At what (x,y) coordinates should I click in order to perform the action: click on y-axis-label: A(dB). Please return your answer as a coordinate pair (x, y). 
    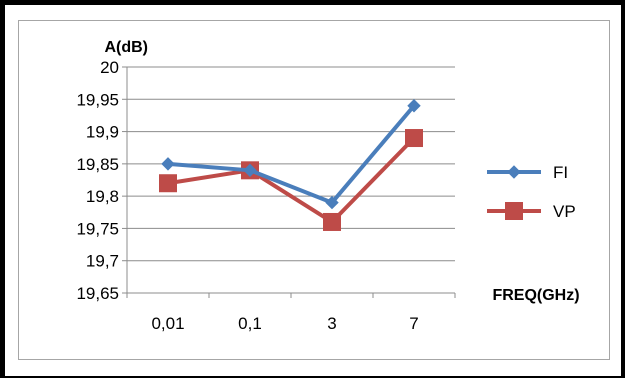
    Looking at the image, I should click on (126, 47).